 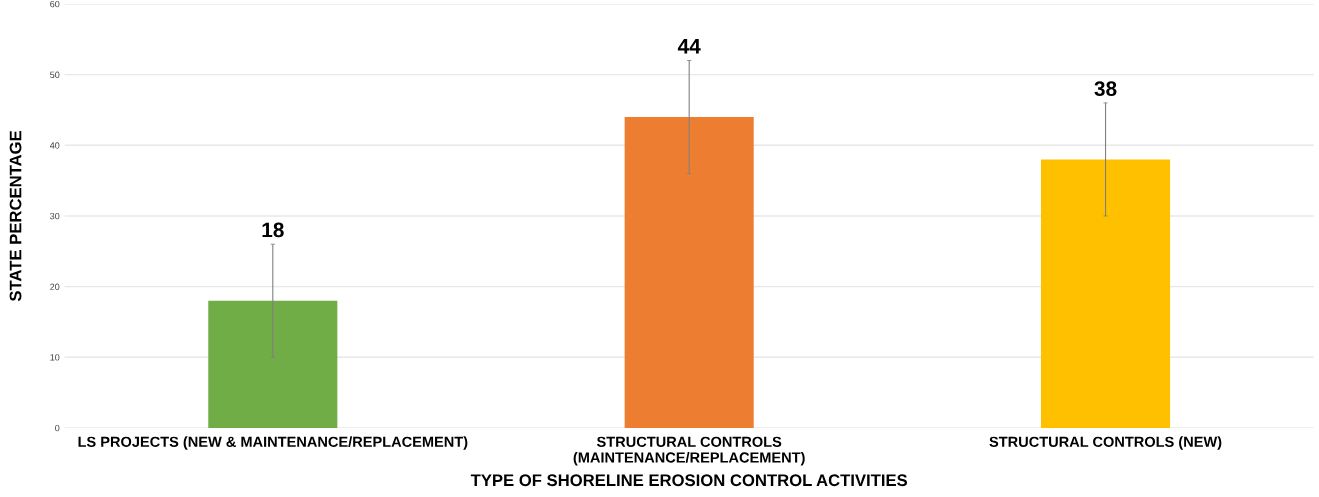 What do you see at coordinates (689, 46) in the screenshot?
I see `data-label: 44` at bounding box center [689, 46].